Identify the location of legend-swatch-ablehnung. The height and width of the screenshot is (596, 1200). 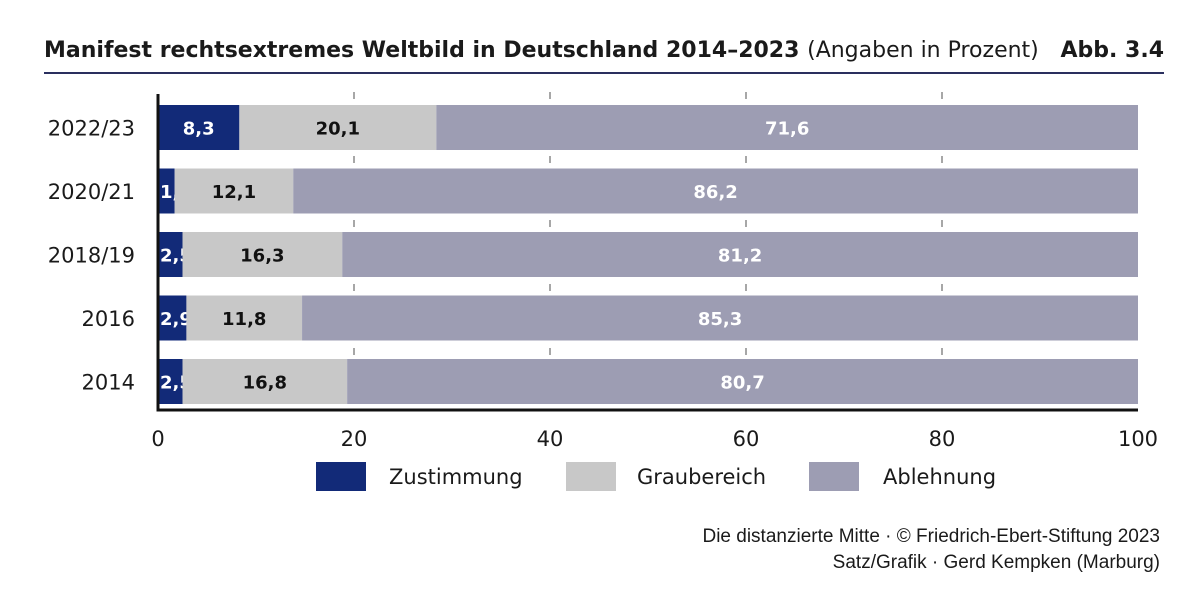
(834, 476).